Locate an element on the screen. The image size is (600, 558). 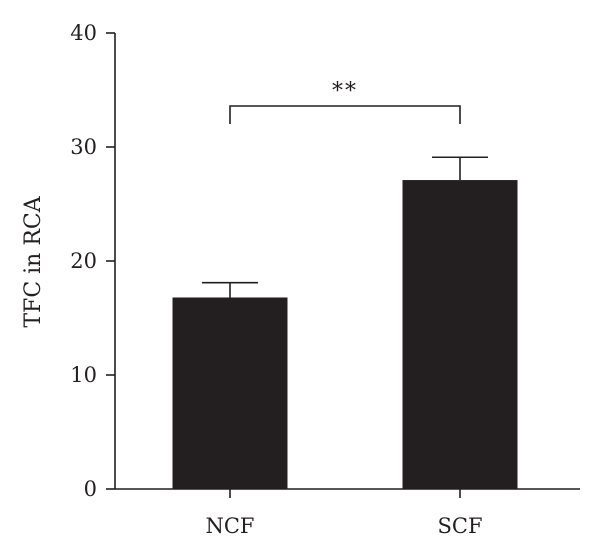
y-tick-label: 0 is located at coordinates (90, 489).